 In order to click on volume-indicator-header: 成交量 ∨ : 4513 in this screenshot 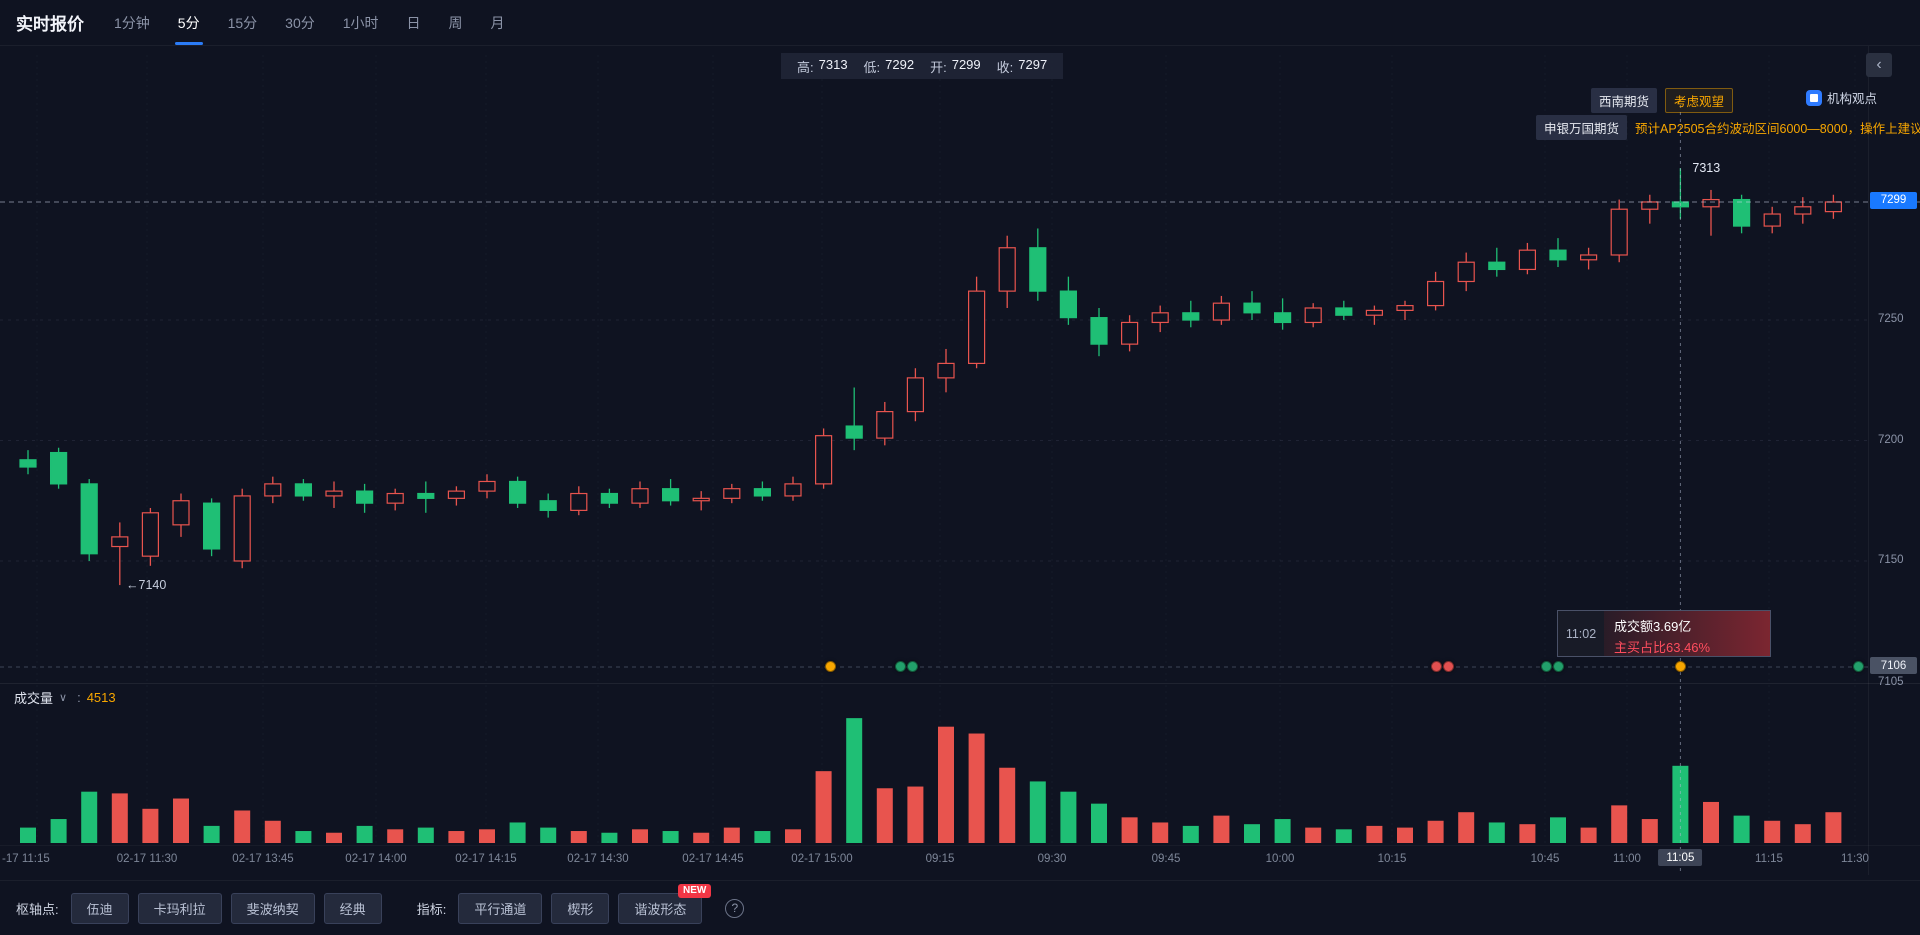, I will do `click(65, 697)`.